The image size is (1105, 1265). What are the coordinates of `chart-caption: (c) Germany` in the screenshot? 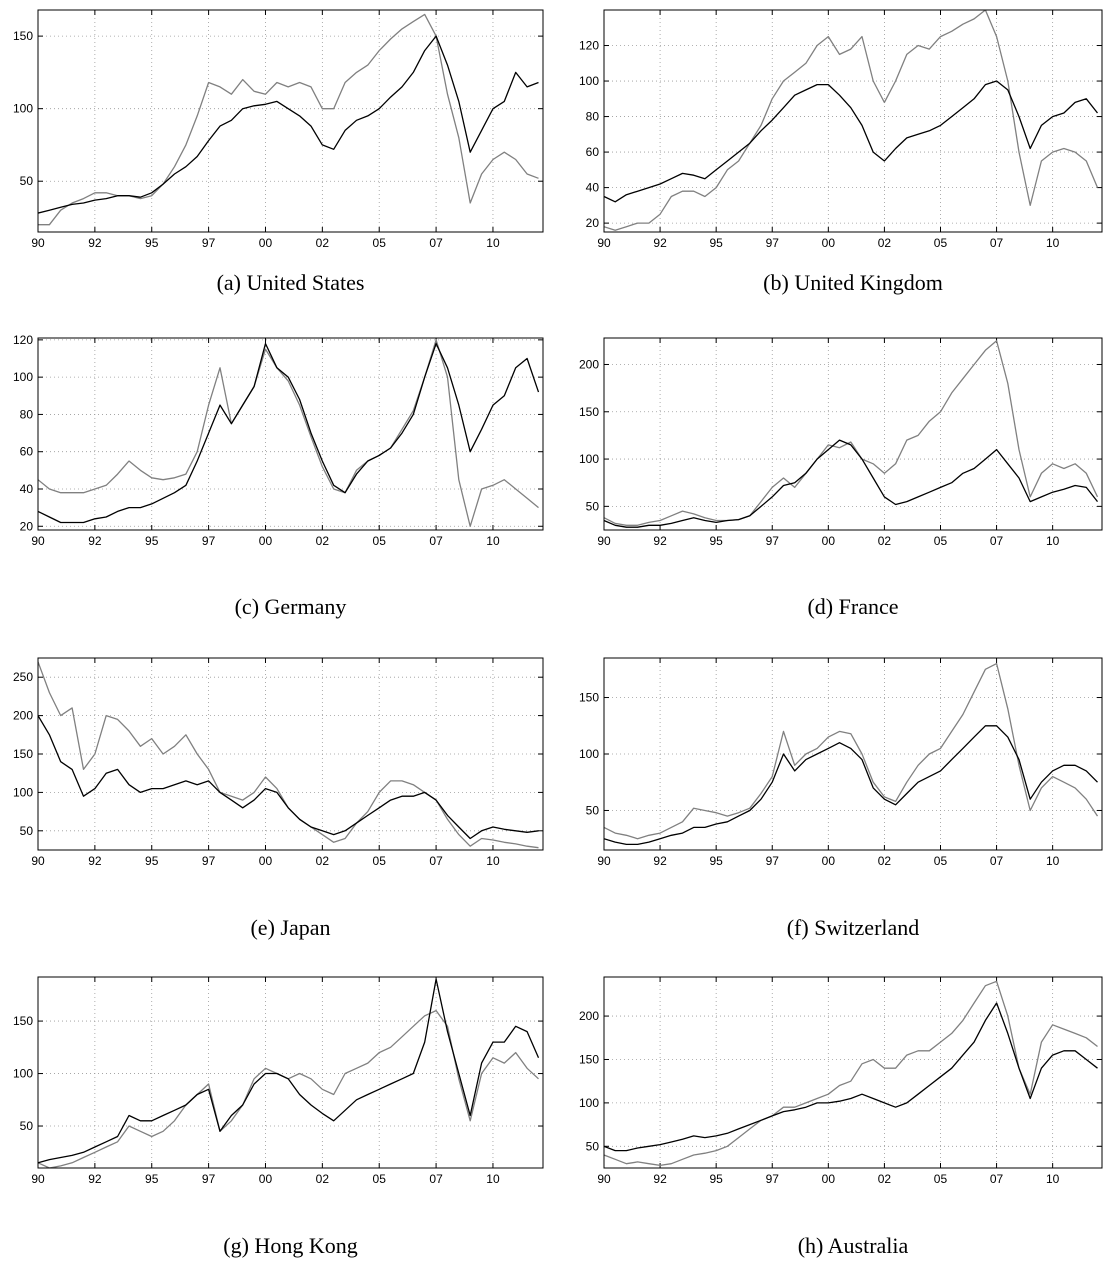 It's located at (291, 606).